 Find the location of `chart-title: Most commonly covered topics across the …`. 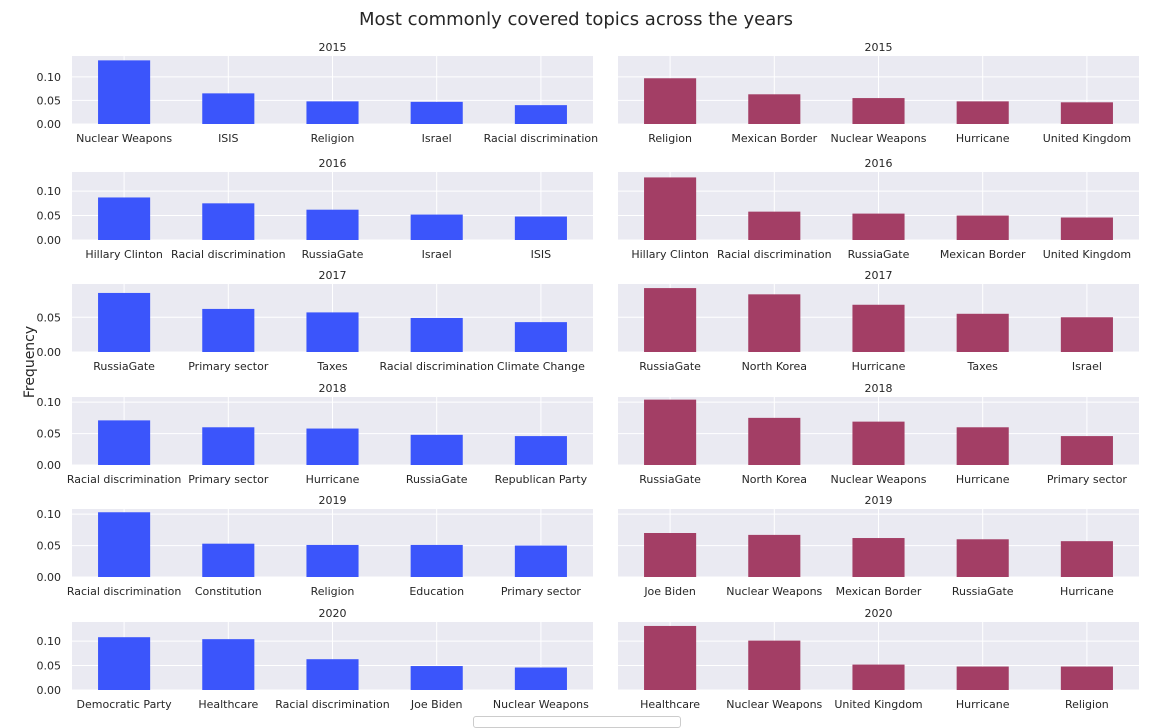

chart-title: Most commonly covered topics across the … is located at coordinates (576, 19).